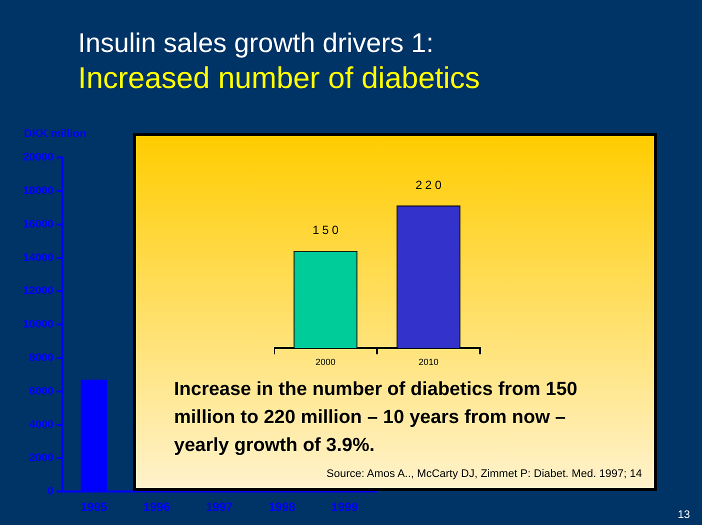 The width and height of the screenshot is (702, 525). What do you see at coordinates (41, 424) in the screenshot?
I see `y-tick-label: 4000` at bounding box center [41, 424].